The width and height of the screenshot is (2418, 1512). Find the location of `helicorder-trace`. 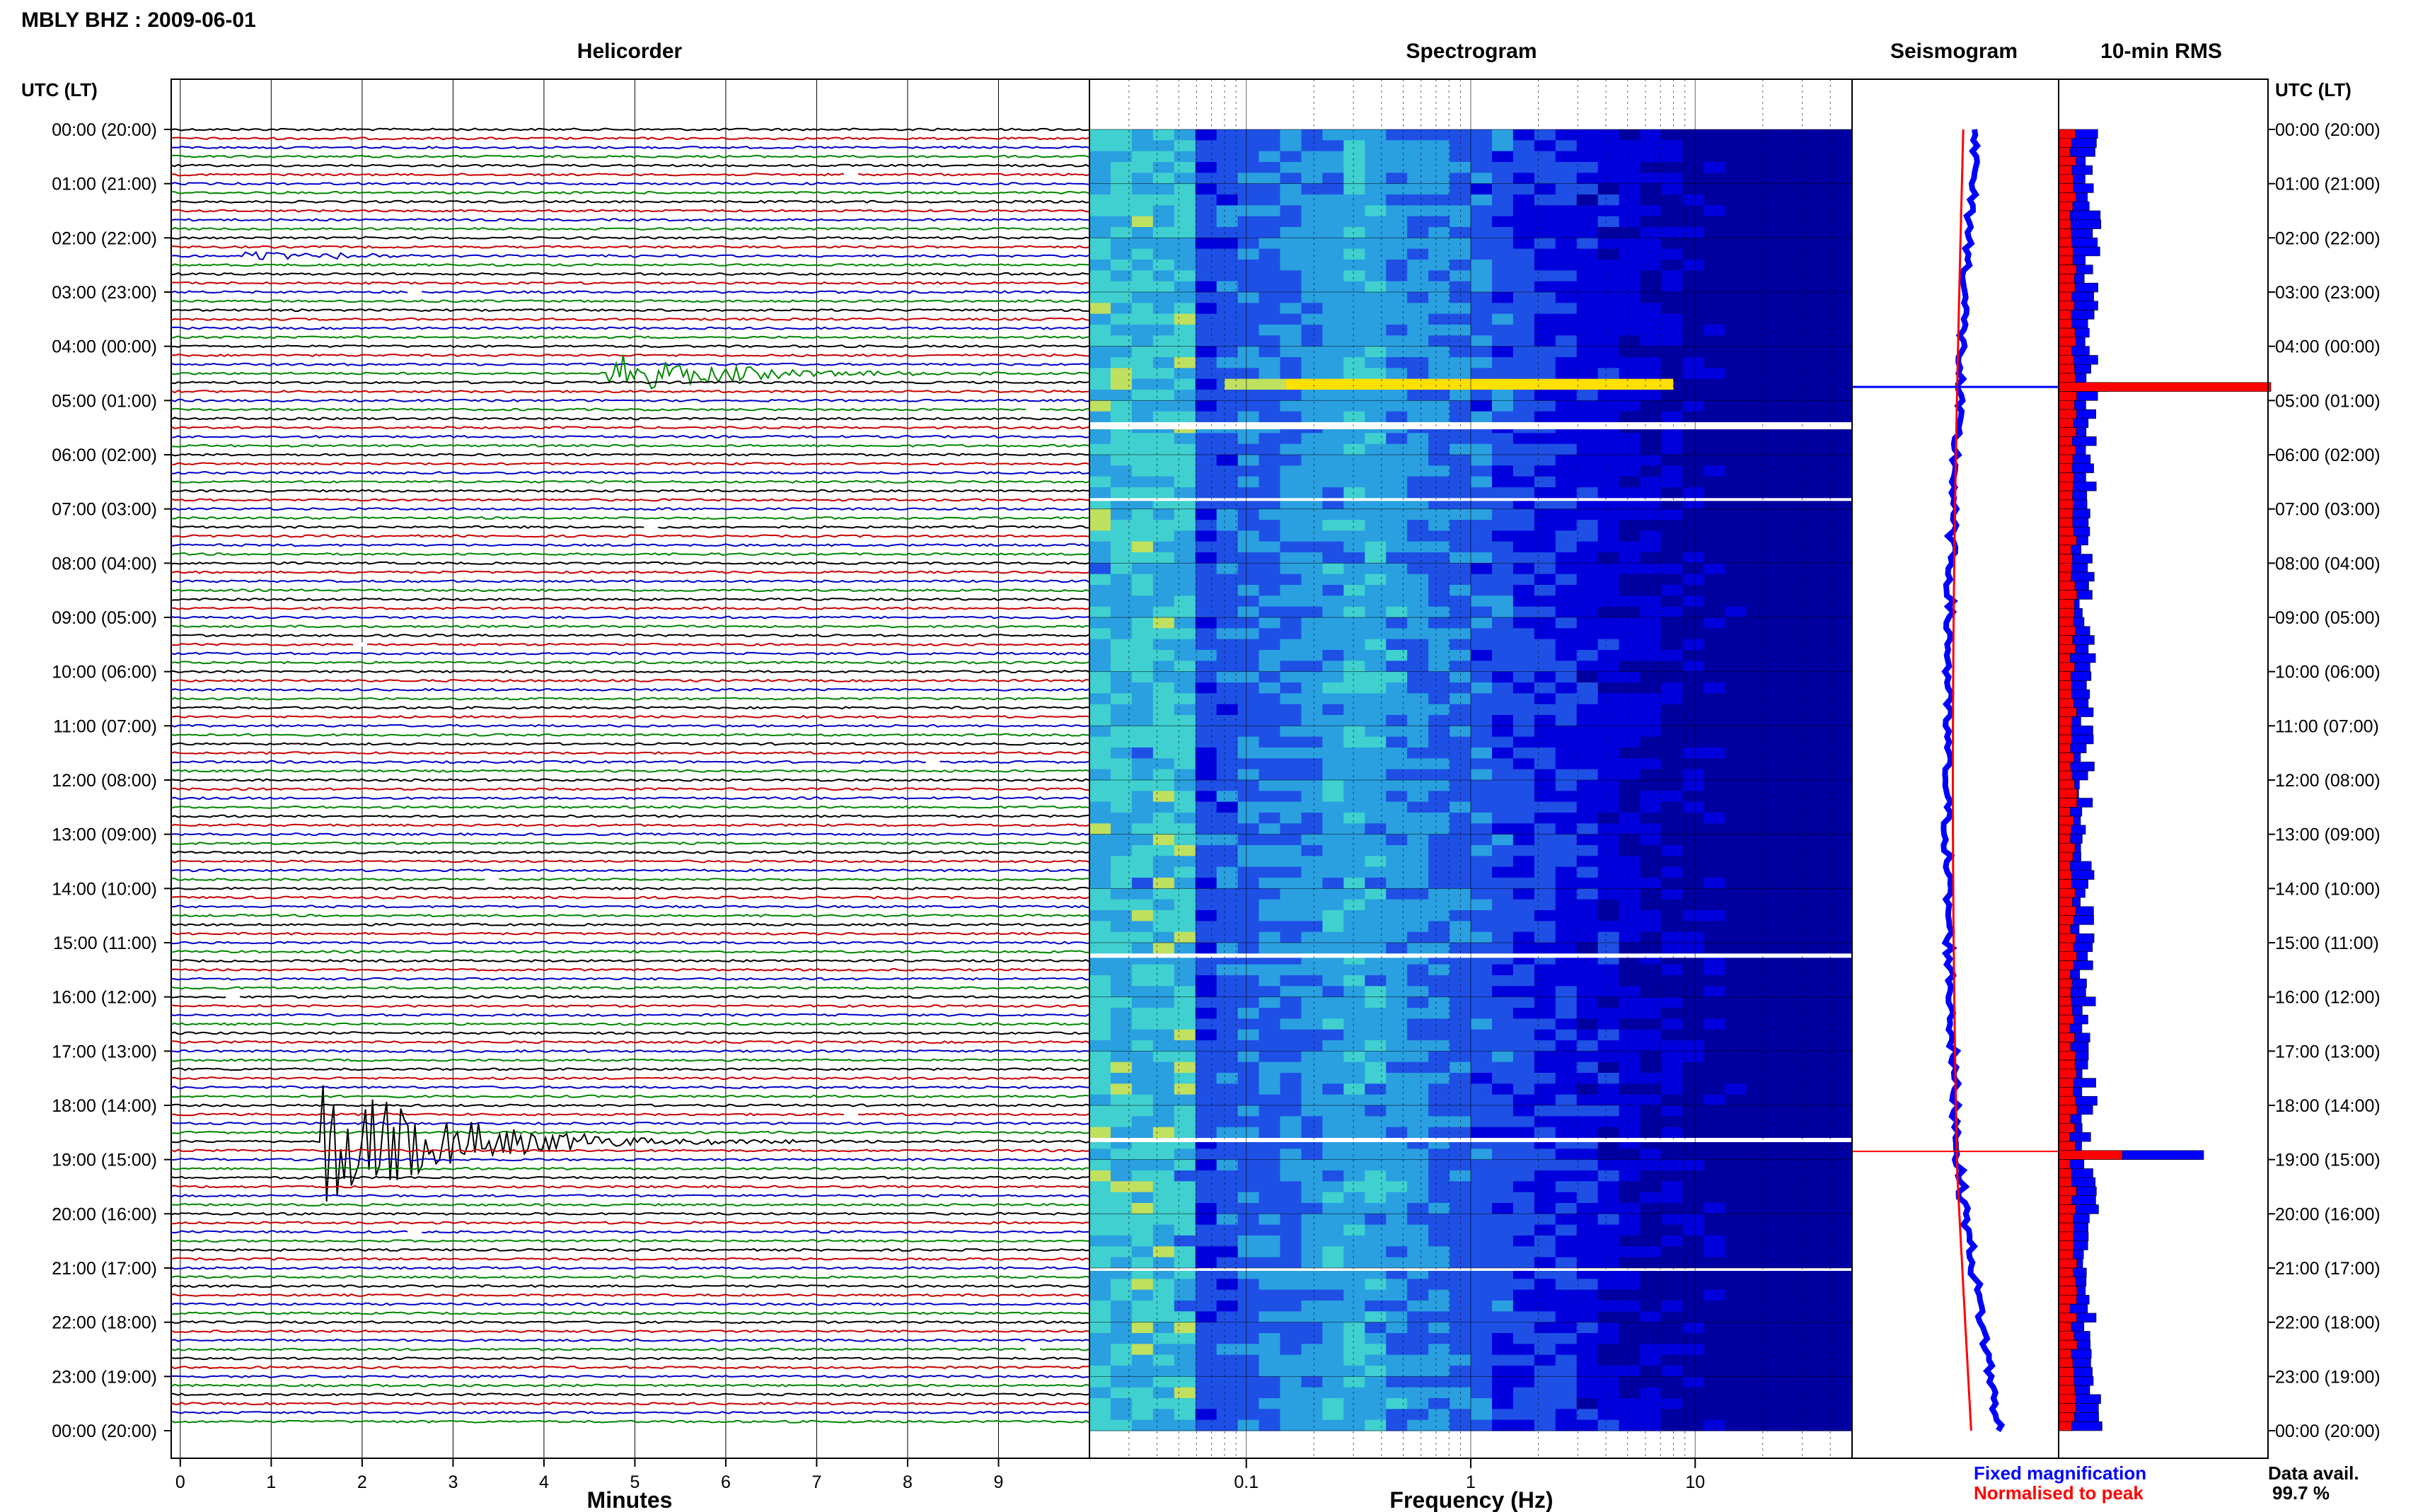

helicorder-trace is located at coordinates (630, 491).